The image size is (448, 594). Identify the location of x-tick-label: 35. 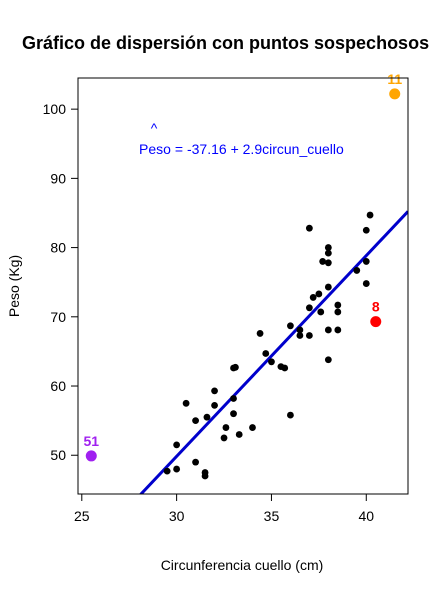
(272, 516).